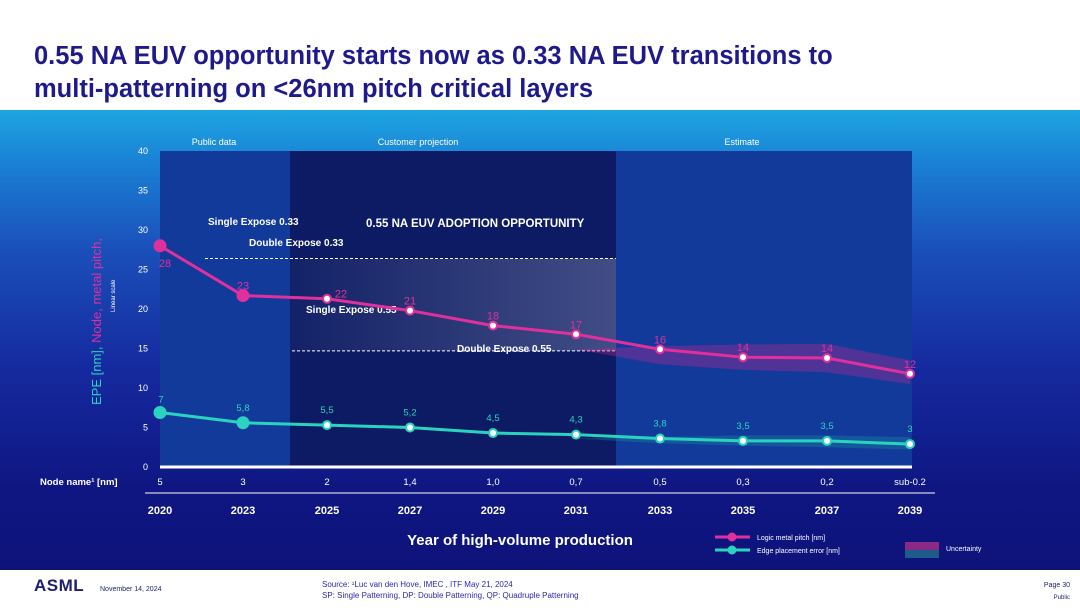 This screenshot has height=611, width=1080. What do you see at coordinates (475, 224) in the screenshot?
I see `opportunity-label: 0.55 NA EUV ADOPTION OPPORTUNITY` at bounding box center [475, 224].